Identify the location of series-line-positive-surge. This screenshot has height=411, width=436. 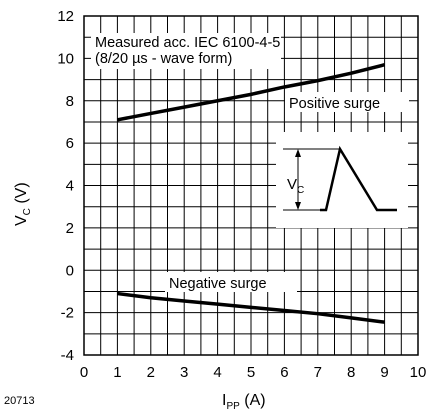
(251, 92).